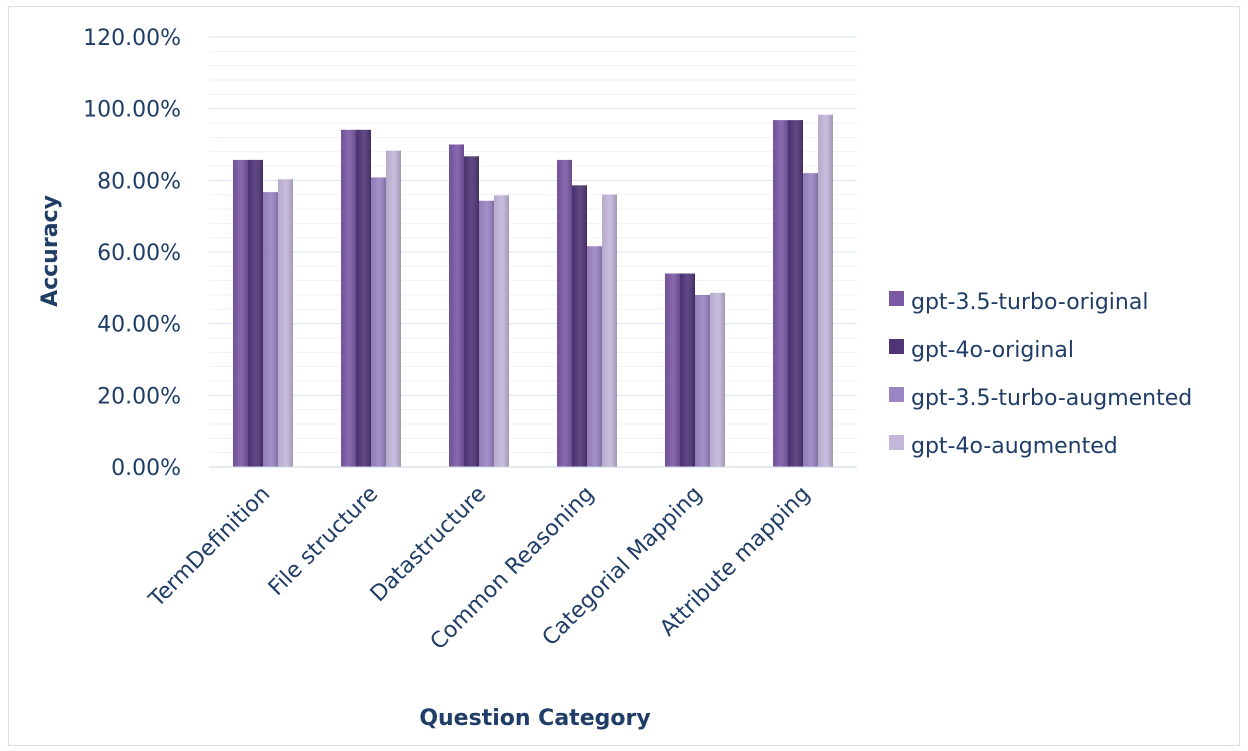 The width and height of the screenshot is (1248, 751). Describe the element at coordinates (139, 181) in the screenshot. I see `y-tick-label: 80.00%` at that location.